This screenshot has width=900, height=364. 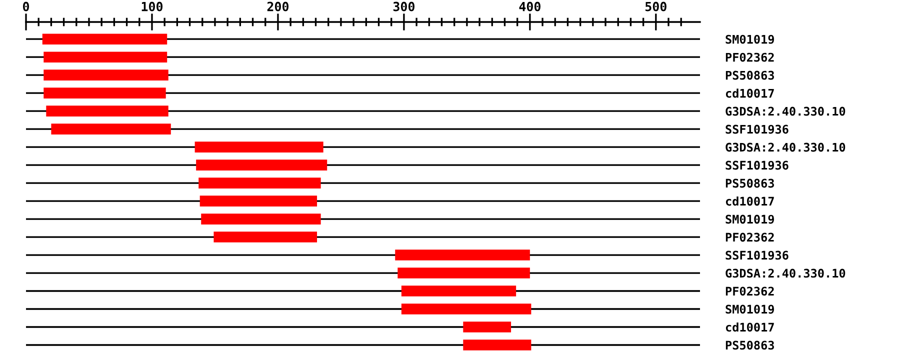 I want to click on x-tick-label: 100, so click(x=152, y=7).